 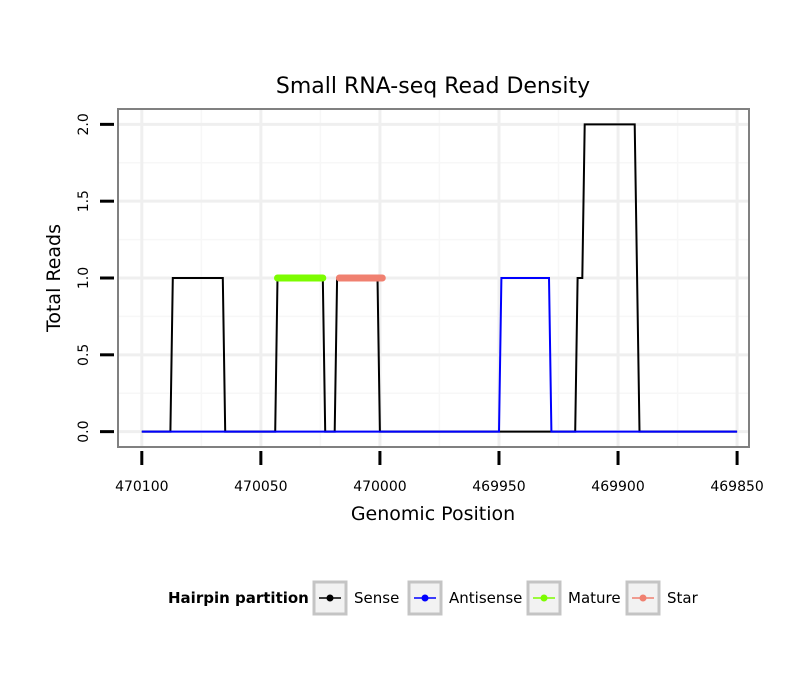 What do you see at coordinates (379, 487) in the screenshot?
I see `x-tick-label: 470000` at bounding box center [379, 487].